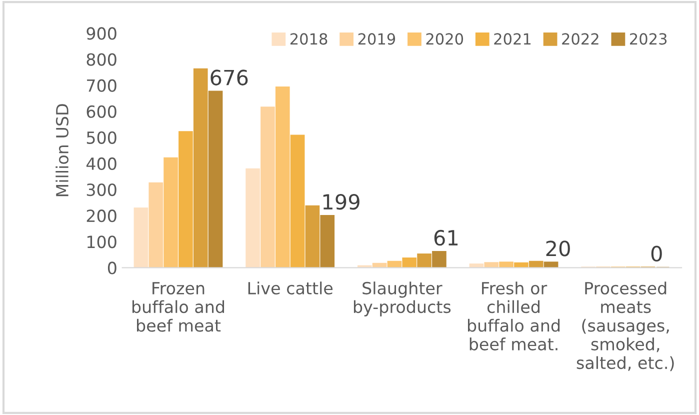 The image size is (699, 415). Describe the element at coordinates (558, 248) in the screenshot. I see `data-label: 20` at that location.